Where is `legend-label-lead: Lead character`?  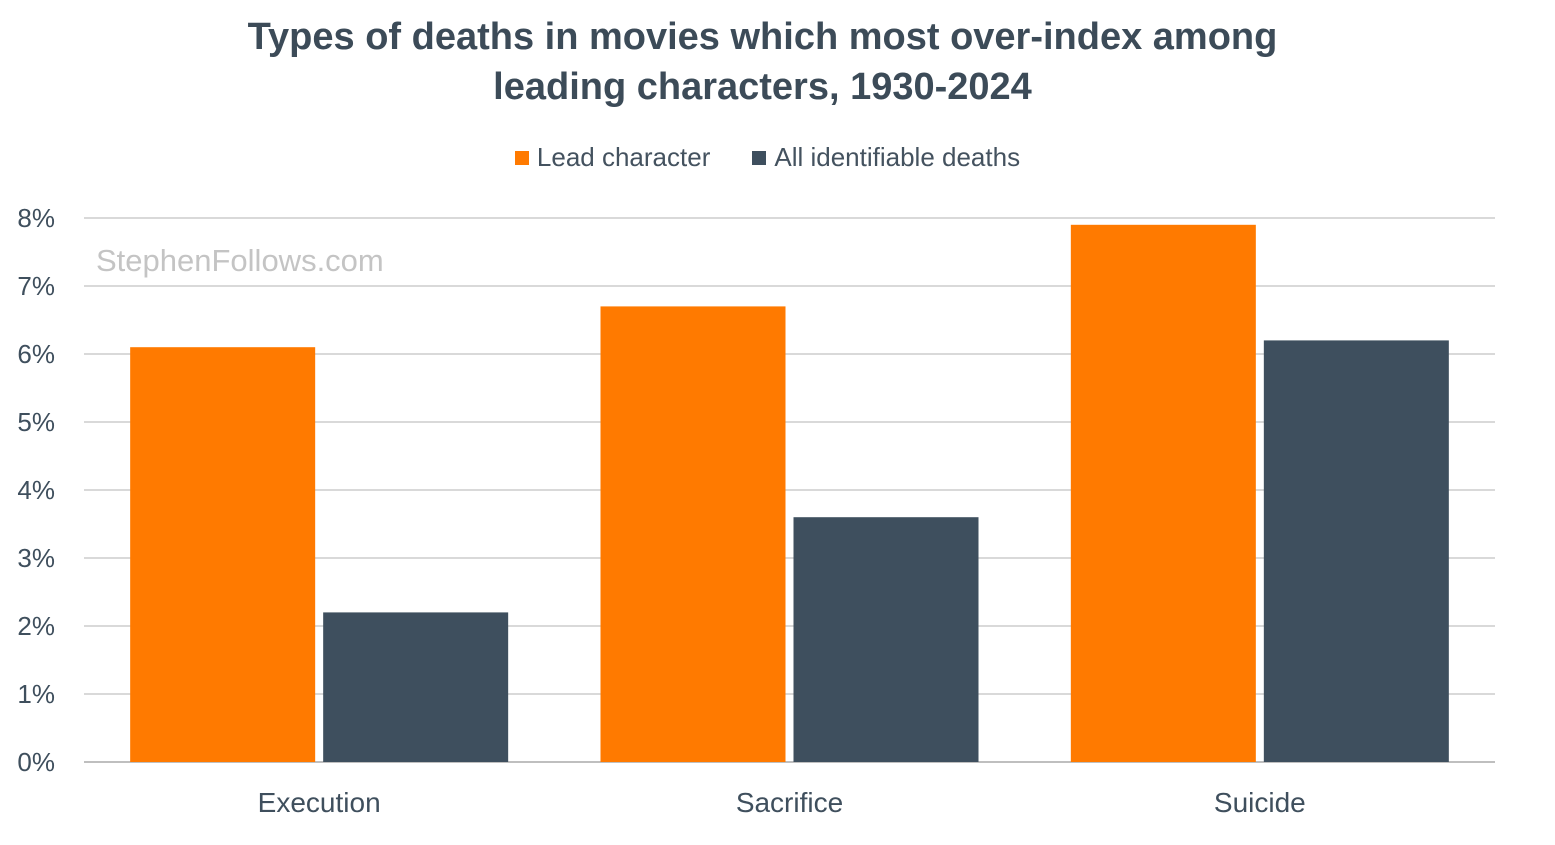 legend-label-lead: Lead character is located at coordinates (623, 157).